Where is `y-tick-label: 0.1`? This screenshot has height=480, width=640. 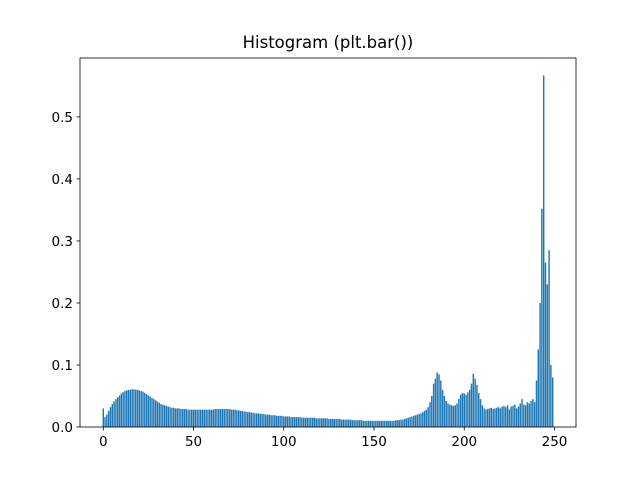
y-tick-label: 0.1 is located at coordinates (62, 366).